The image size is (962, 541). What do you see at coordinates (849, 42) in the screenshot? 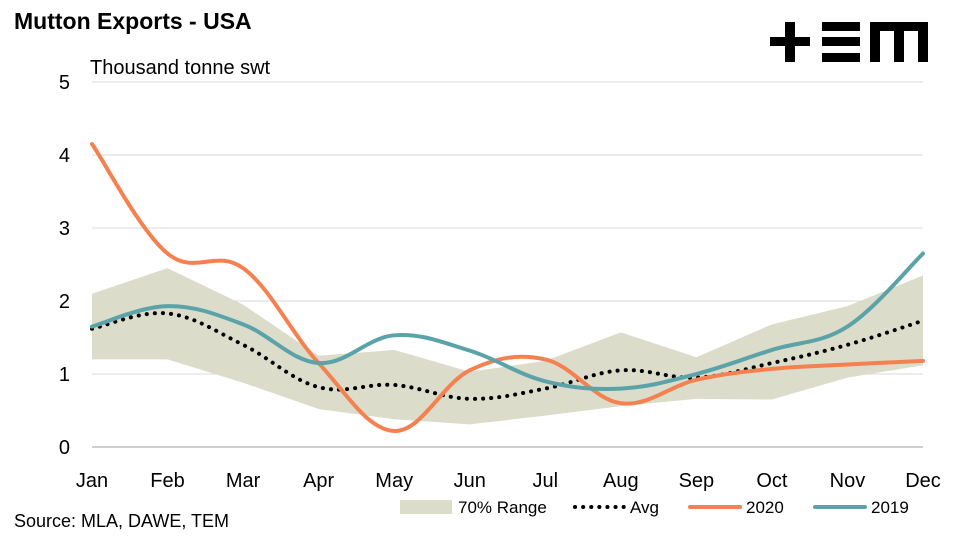
I see `tem-logo` at bounding box center [849, 42].